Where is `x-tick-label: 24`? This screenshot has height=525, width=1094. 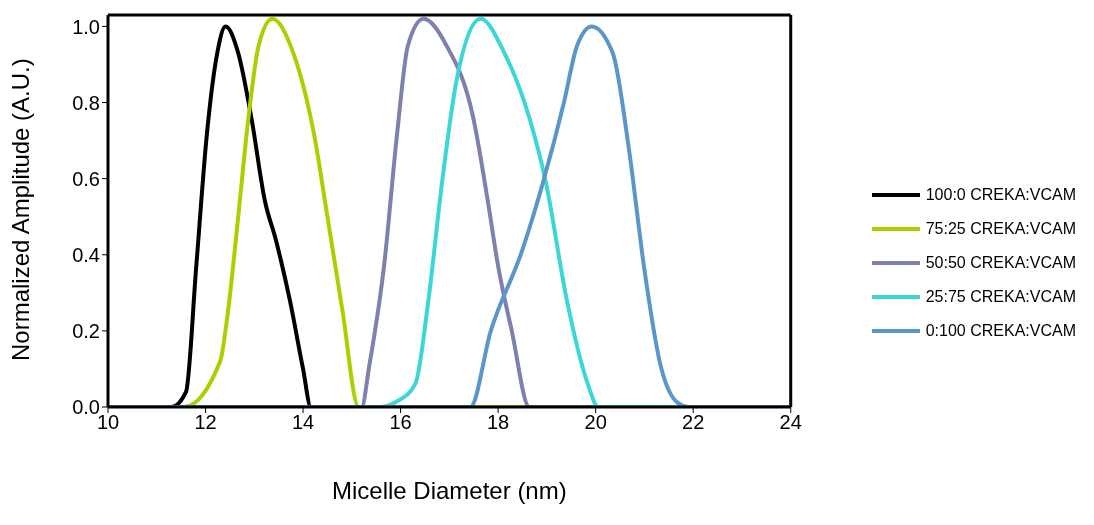
x-tick-label: 24 is located at coordinates (790, 422).